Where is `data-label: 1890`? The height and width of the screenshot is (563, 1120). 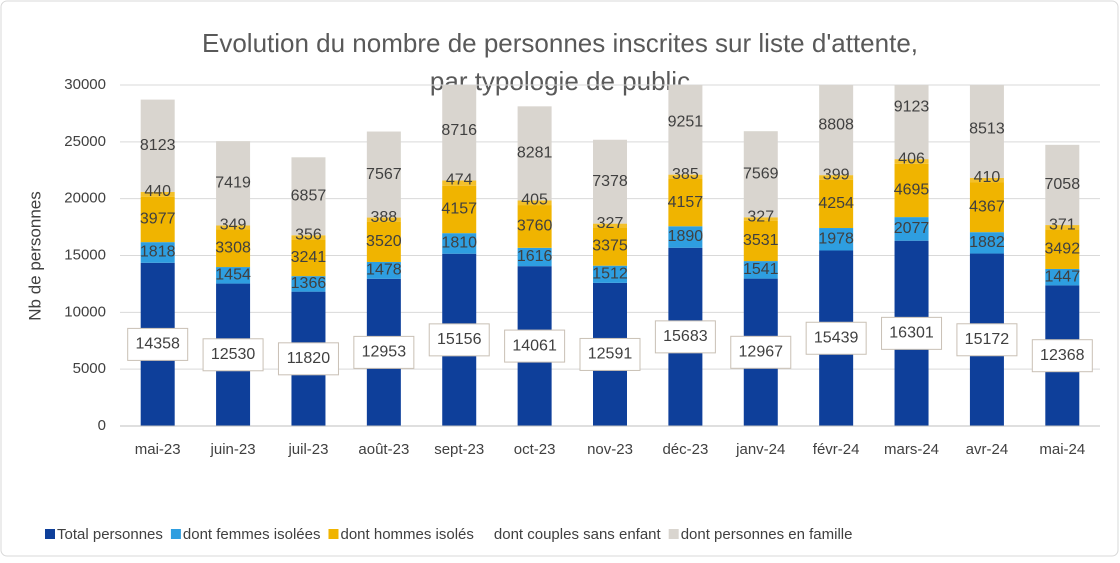 data-label: 1890 is located at coordinates (686, 236).